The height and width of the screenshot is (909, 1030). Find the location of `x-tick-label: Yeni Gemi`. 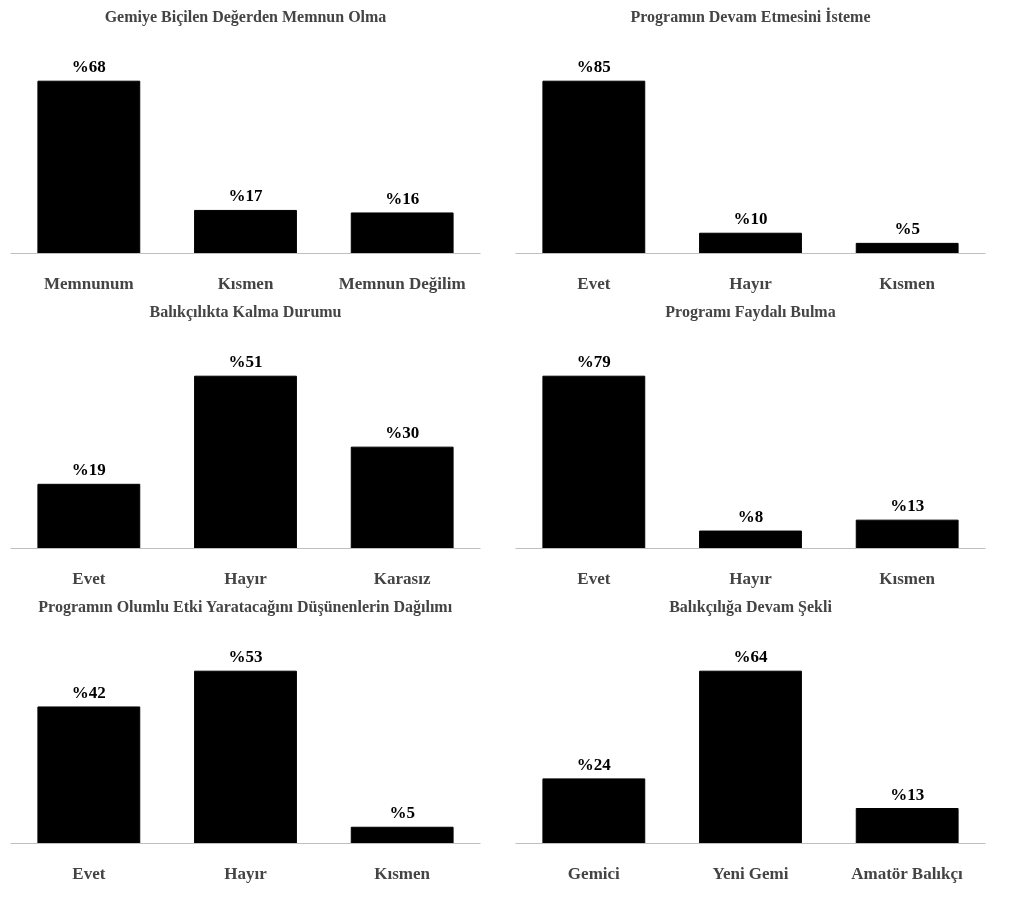

x-tick-label: Yeni Gemi is located at coordinates (750, 873).